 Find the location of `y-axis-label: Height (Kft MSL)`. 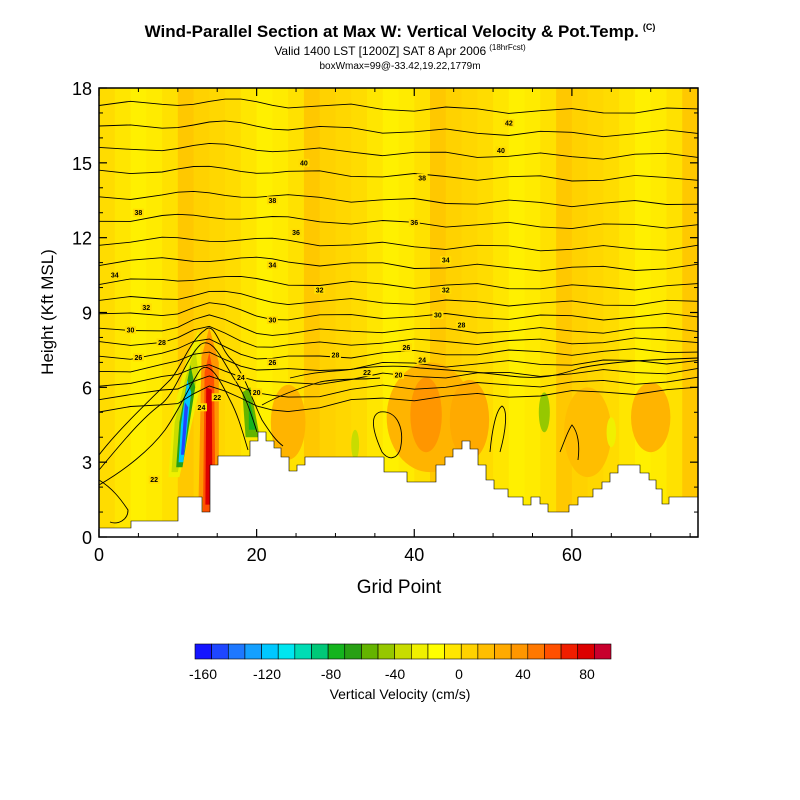

y-axis-label: Height (Kft MSL) is located at coordinates (47, 312).